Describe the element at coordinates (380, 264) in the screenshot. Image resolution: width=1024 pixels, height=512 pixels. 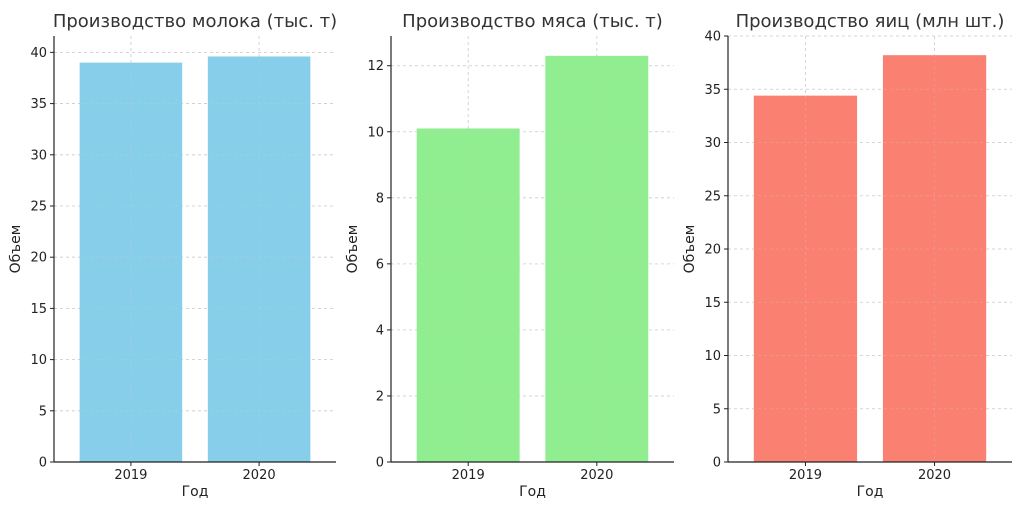
I see `y-tick-label: 6` at that location.